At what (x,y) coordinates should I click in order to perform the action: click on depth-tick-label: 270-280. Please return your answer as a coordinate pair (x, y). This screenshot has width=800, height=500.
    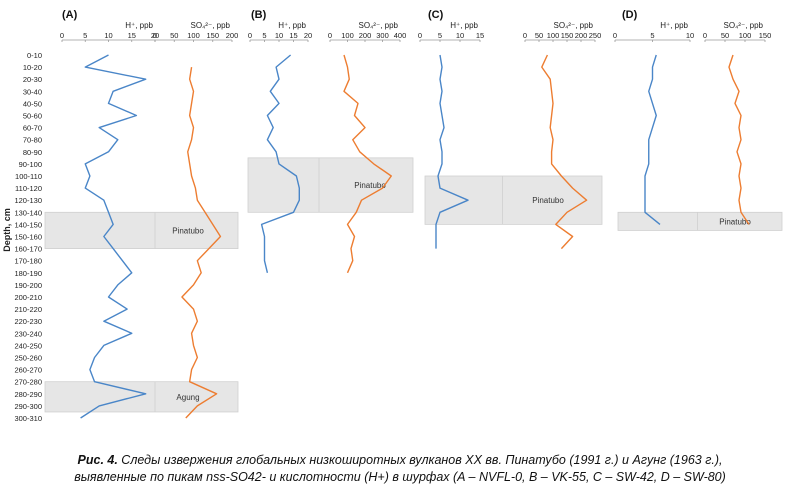
    Looking at the image, I should click on (28, 382).